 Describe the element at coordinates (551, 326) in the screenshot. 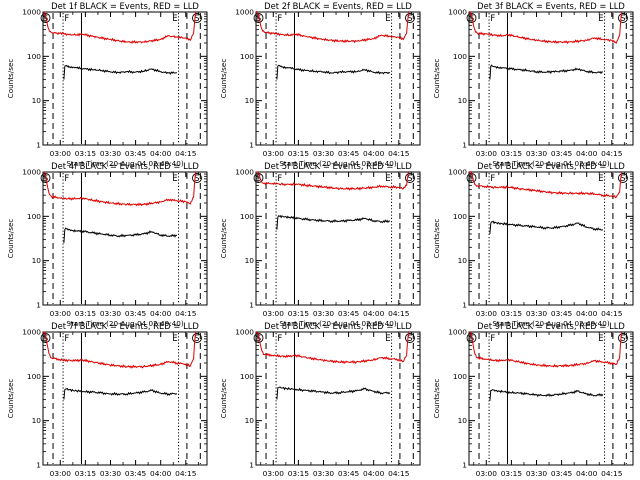

I see `chart-title: Det 9f BLACK = Events, RED = LLD` at that location.